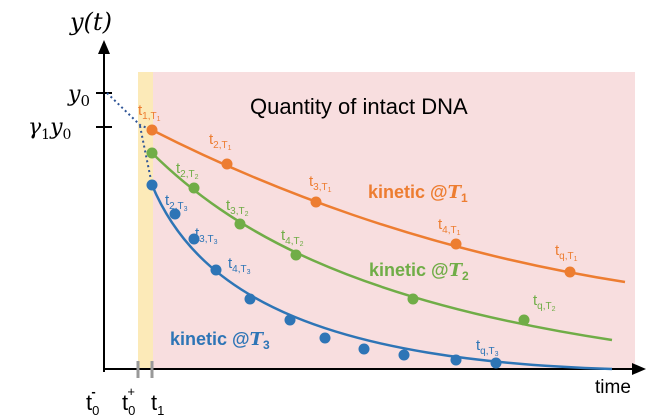 Image resolution: width=649 pixels, height=419 pixels. What do you see at coordinates (149, 112) in the screenshot?
I see `curve-1-point-label: t1,T1` at bounding box center [149, 112].